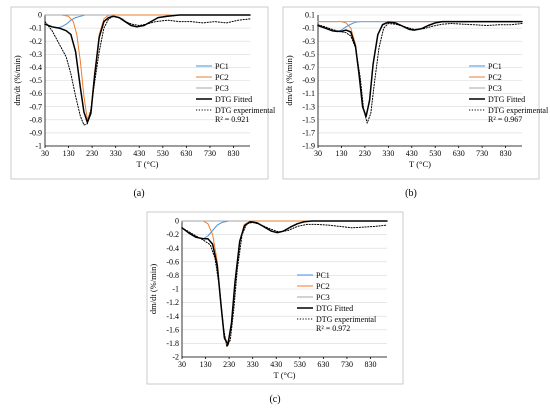 This screenshot has width=550, height=409. I want to click on y-tick-label: -1.4, so click(172, 316).